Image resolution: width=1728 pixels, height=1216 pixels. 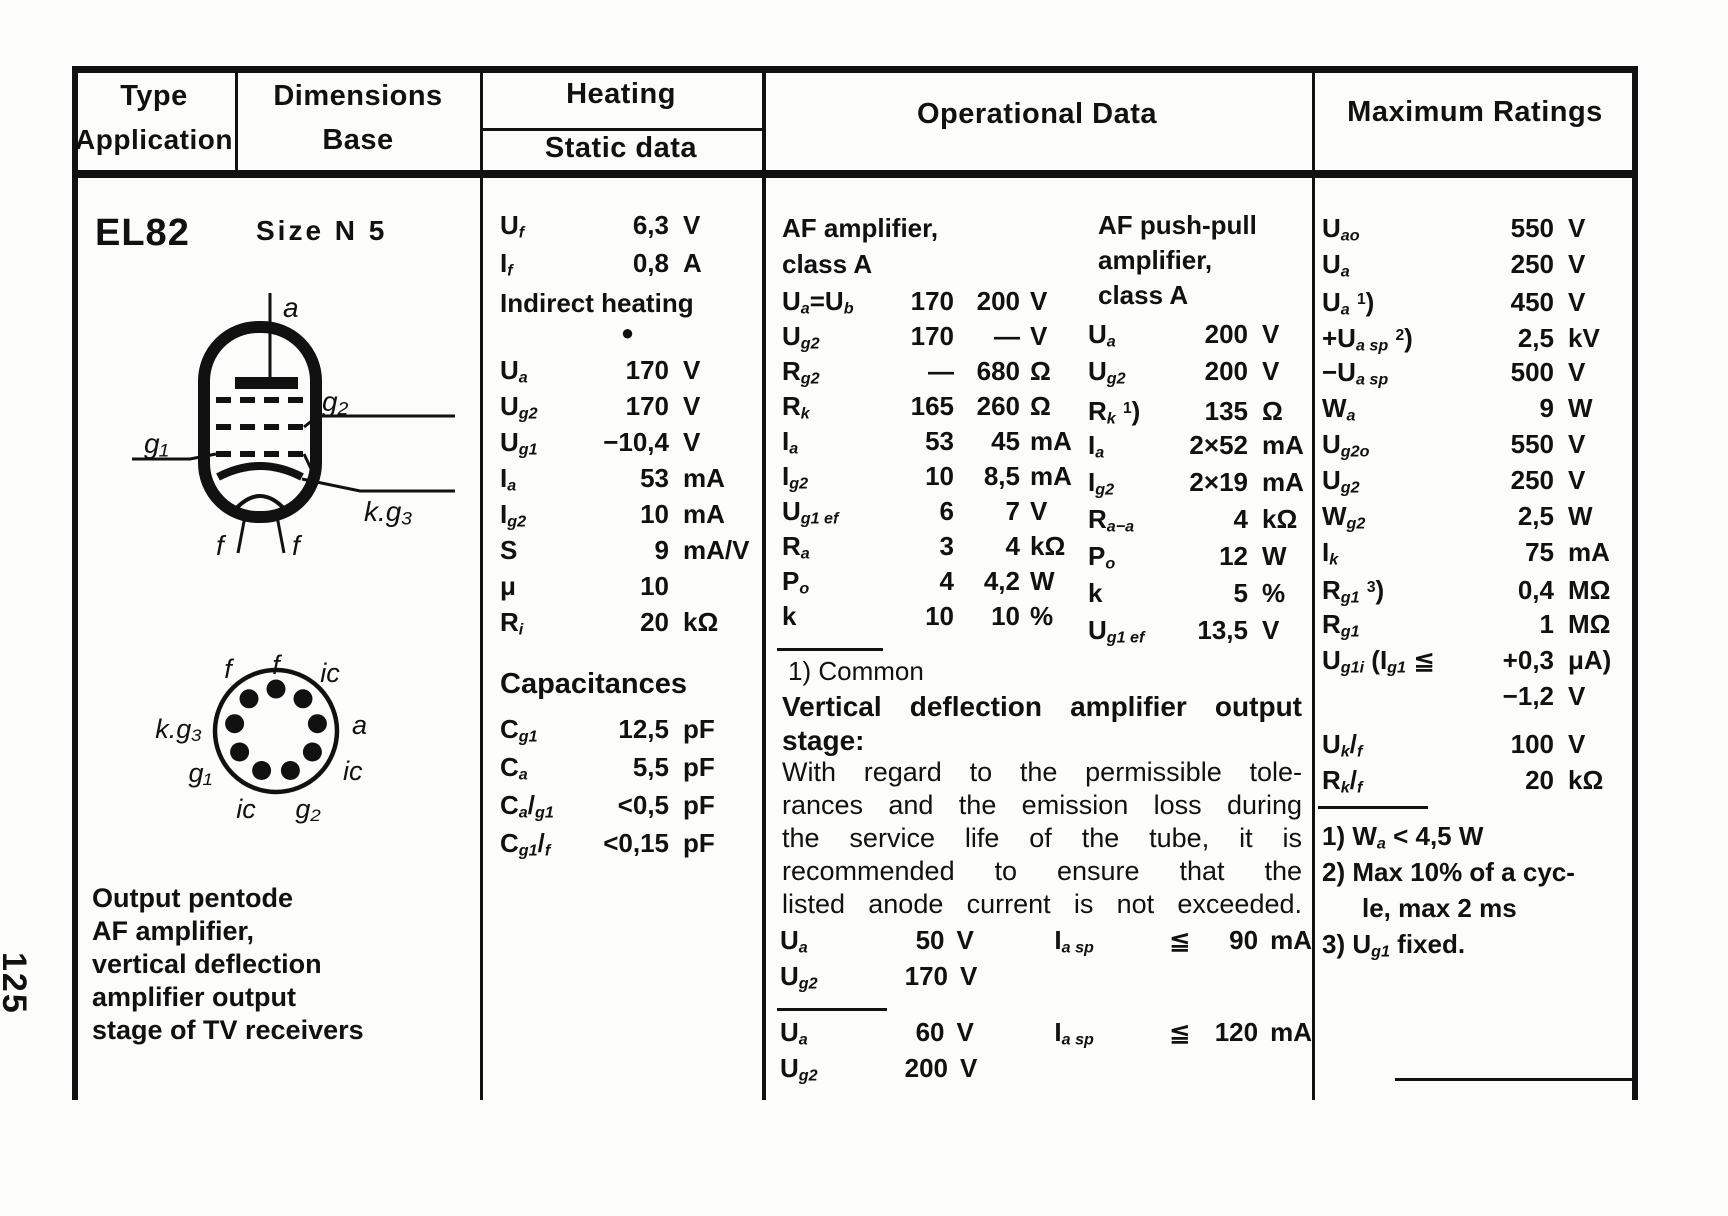 I want to click on spec-unit: %, so click(x=1274, y=593).